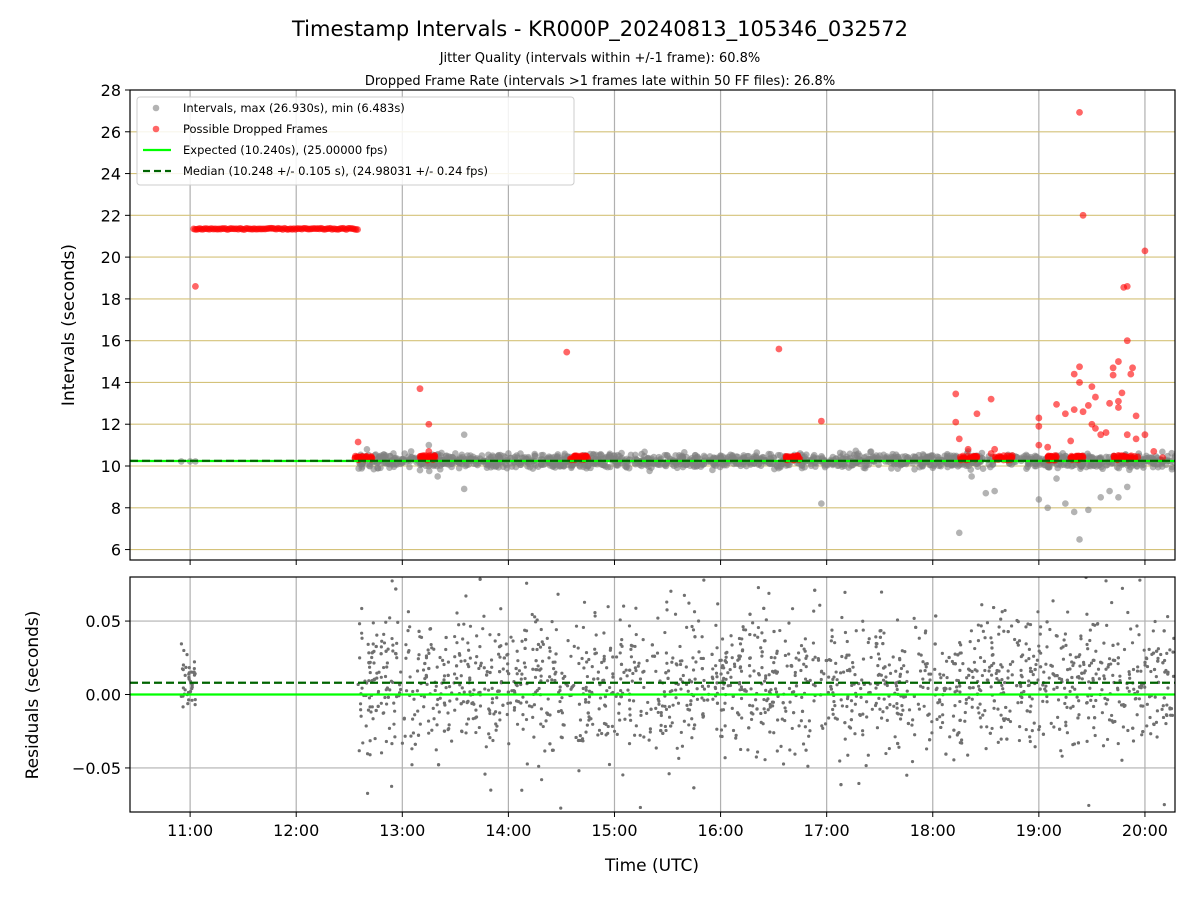 Image resolution: width=1200 pixels, height=900 pixels. What do you see at coordinates (111, 341) in the screenshot?
I see `top-y-tick-label-5: 16` at bounding box center [111, 341].